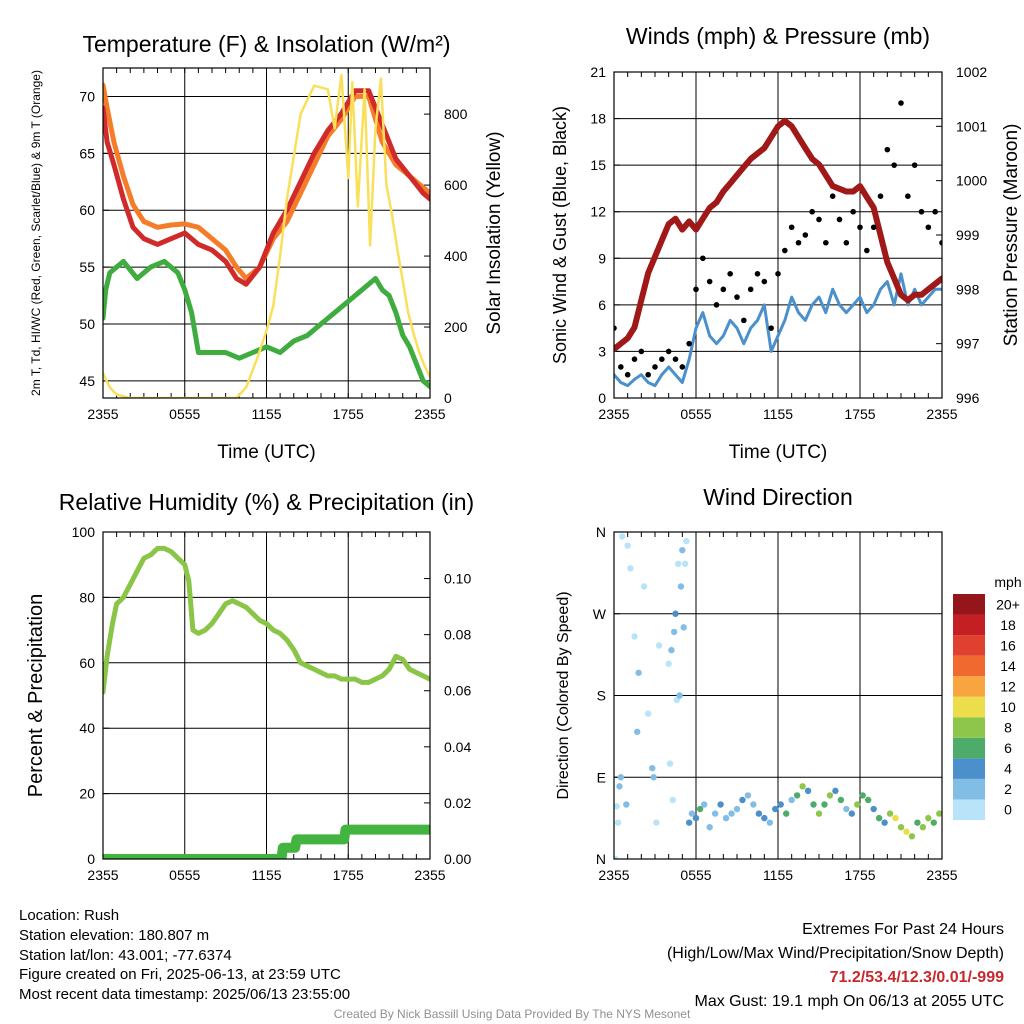  What do you see at coordinates (87, 794) in the screenshot?
I see `y-tick-label: 20` at bounding box center [87, 794].